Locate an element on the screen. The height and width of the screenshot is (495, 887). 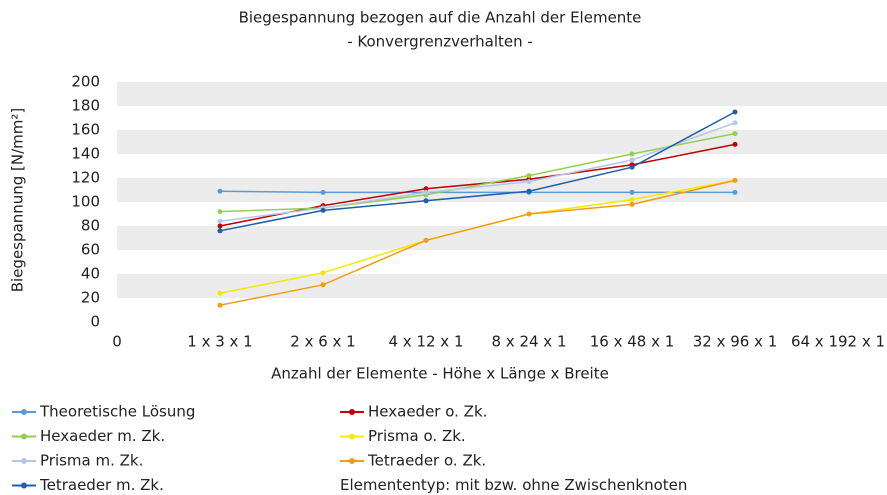
legend-label: Tetraeder o. Zk. is located at coordinates (426, 461).